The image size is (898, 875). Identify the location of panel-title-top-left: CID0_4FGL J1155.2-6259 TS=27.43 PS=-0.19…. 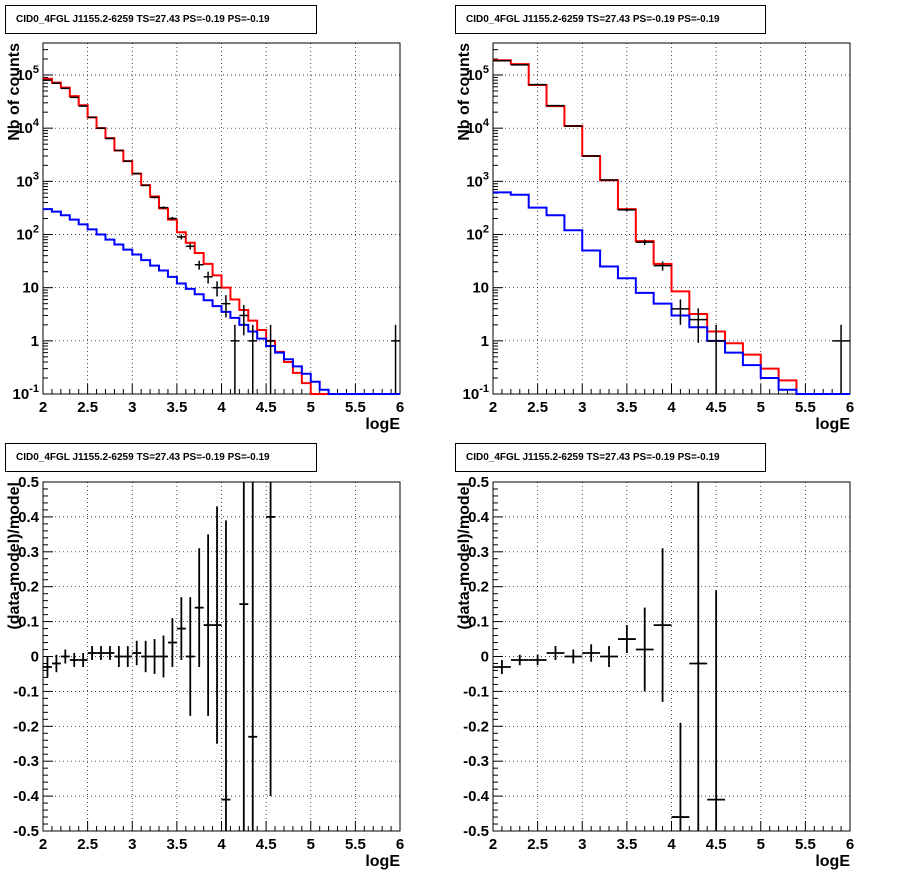
(161, 19).